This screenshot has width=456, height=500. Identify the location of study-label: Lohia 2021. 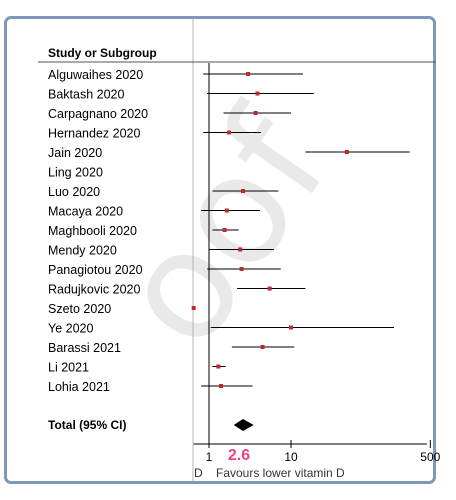
(79, 387).